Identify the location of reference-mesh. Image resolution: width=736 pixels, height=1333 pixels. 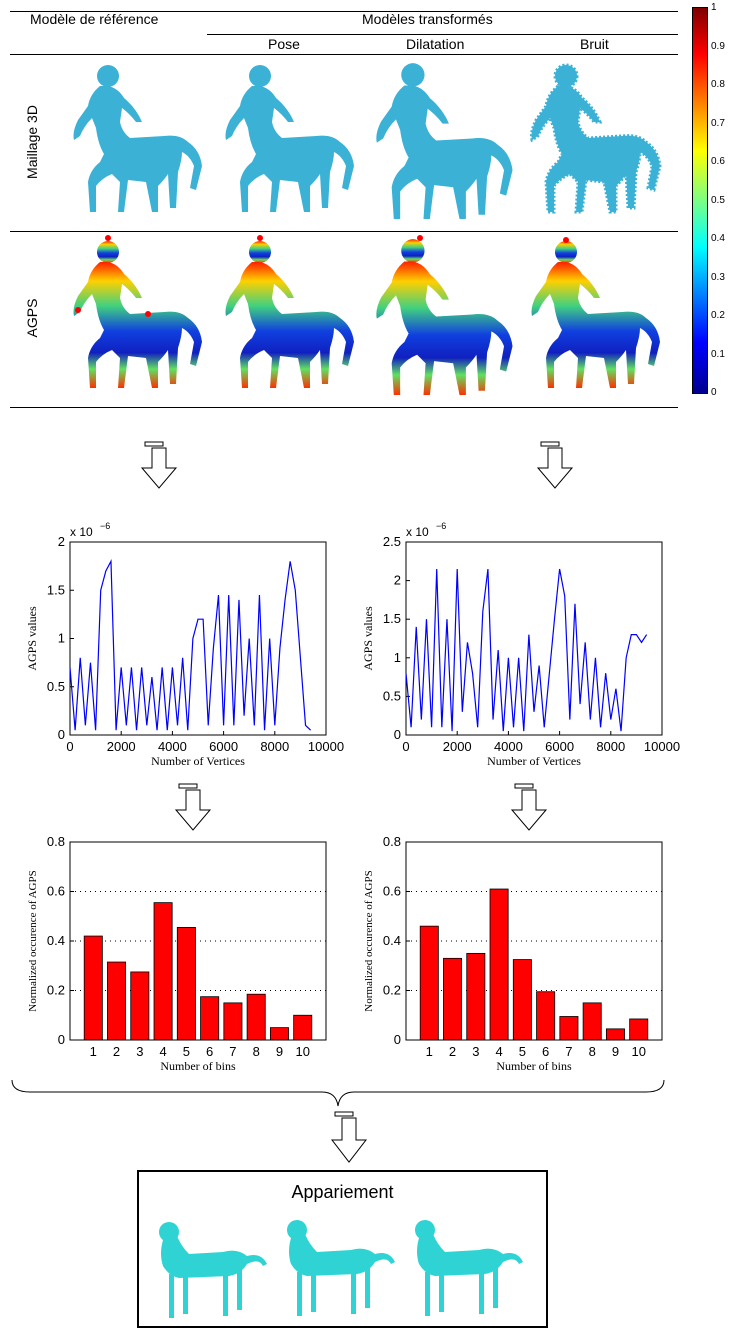
(137, 138).